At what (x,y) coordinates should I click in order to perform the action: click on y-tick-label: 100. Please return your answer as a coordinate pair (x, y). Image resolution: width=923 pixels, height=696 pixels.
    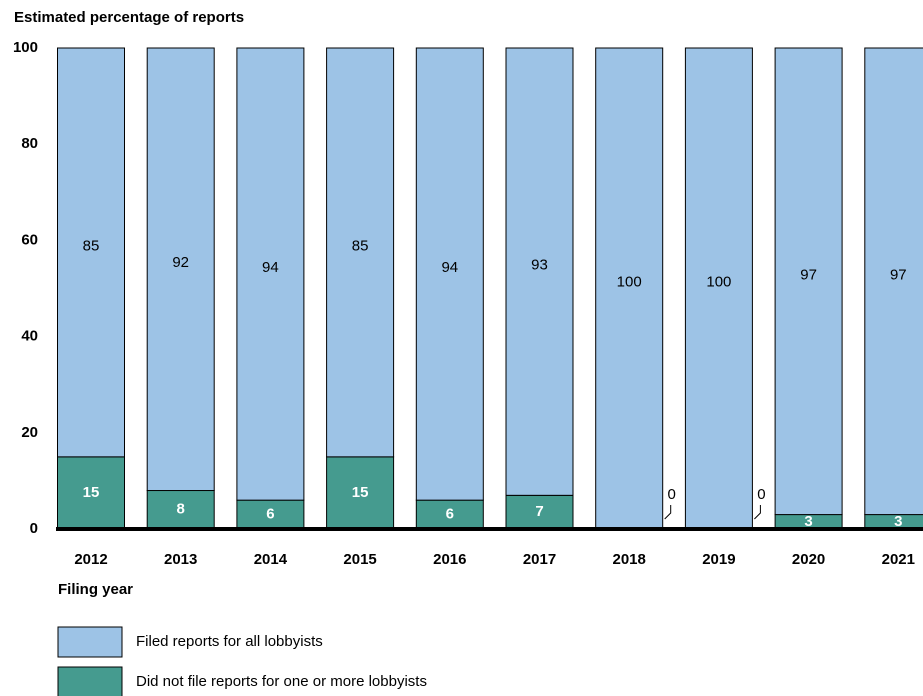
    Looking at the image, I should click on (25, 47).